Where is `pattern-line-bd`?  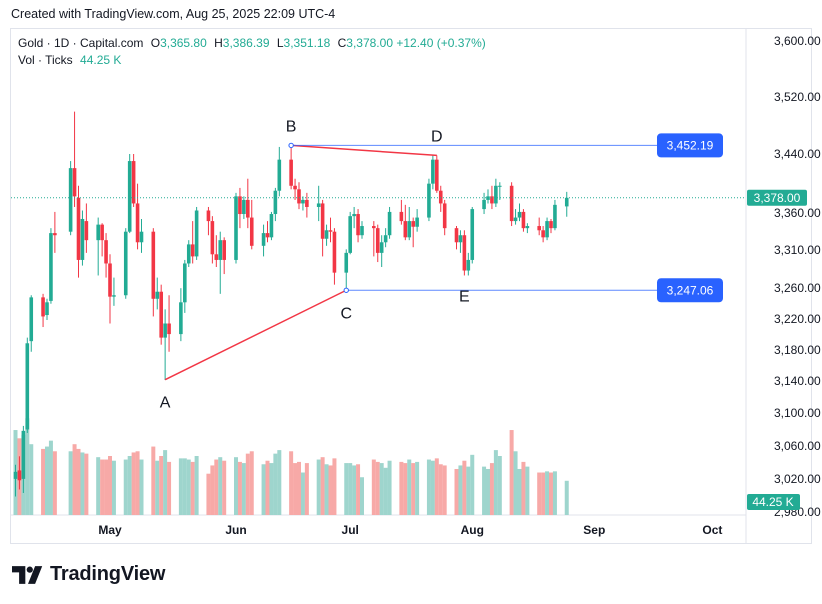
pattern-line-bd is located at coordinates (364, 150).